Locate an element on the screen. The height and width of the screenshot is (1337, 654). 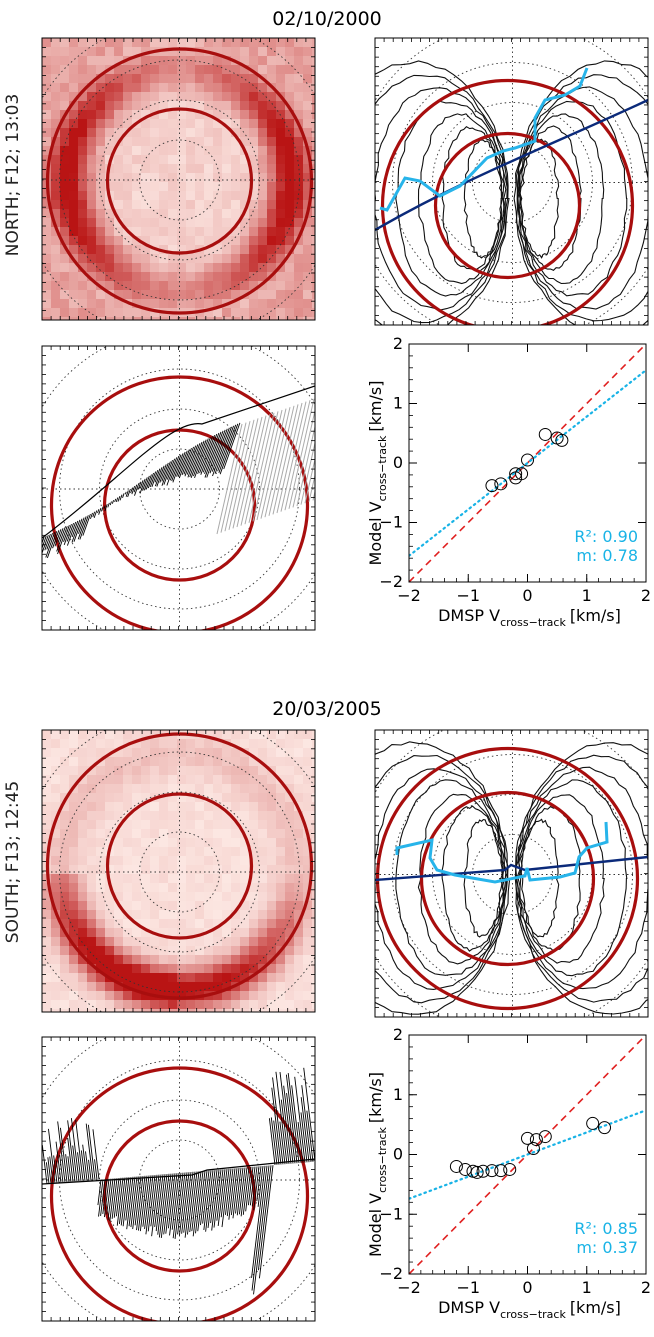
data-point is located at coordinates (527, 460).